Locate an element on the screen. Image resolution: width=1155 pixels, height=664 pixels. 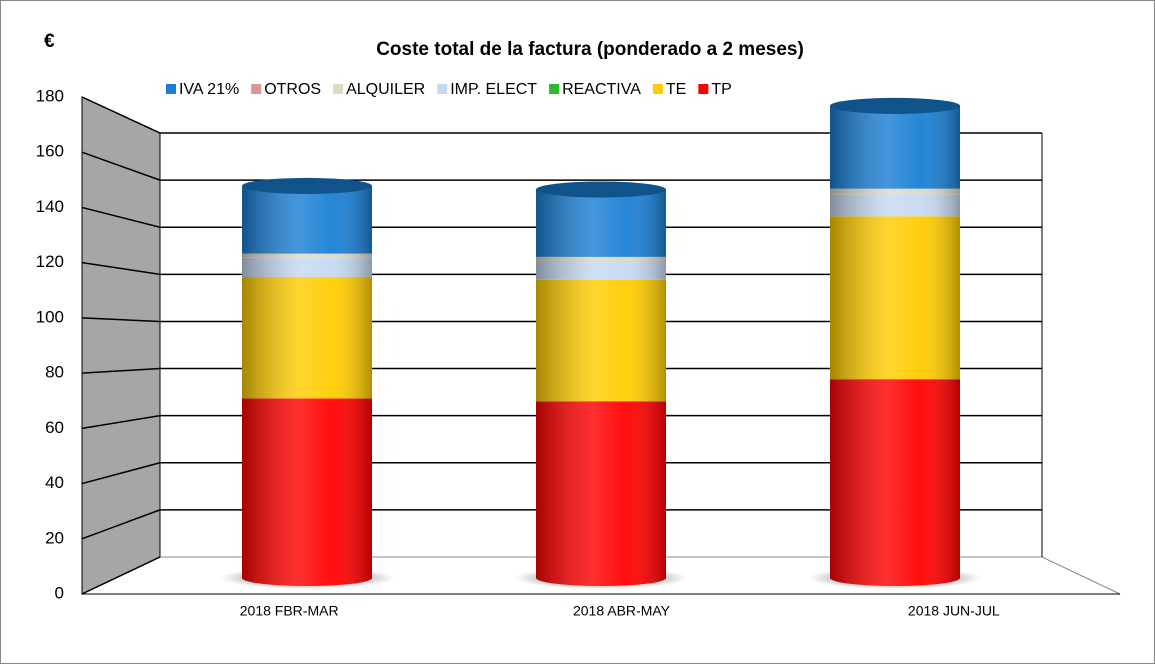
y-tick-label: 0 is located at coordinates (59, 592).